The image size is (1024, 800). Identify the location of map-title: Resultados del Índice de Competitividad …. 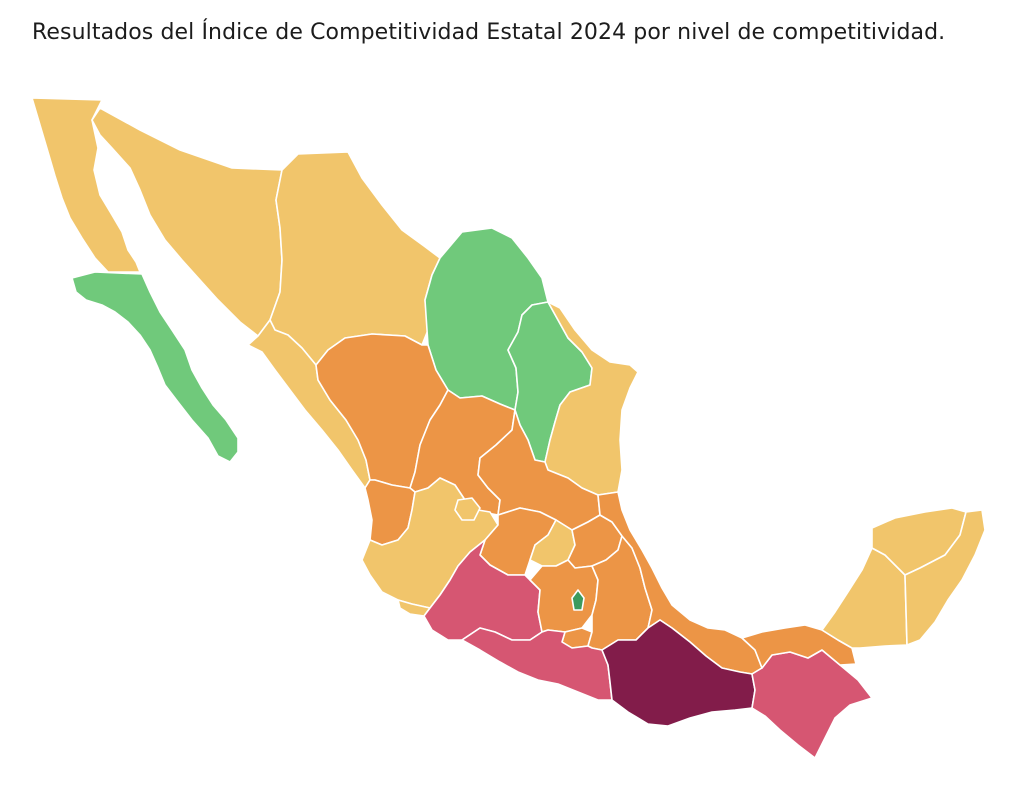
(489, 32).